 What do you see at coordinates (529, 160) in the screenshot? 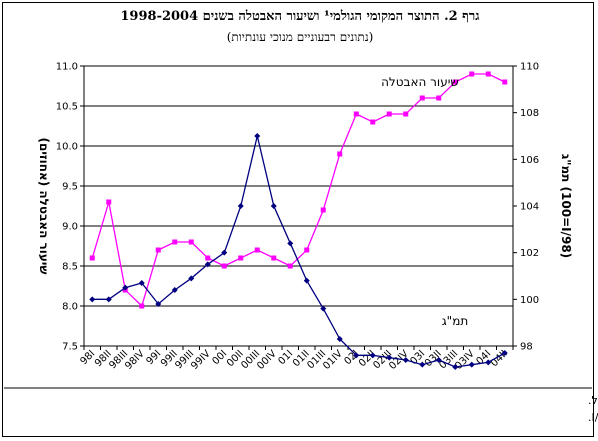
I see `right-tick-label: 106` at bounding box center [529, 160].